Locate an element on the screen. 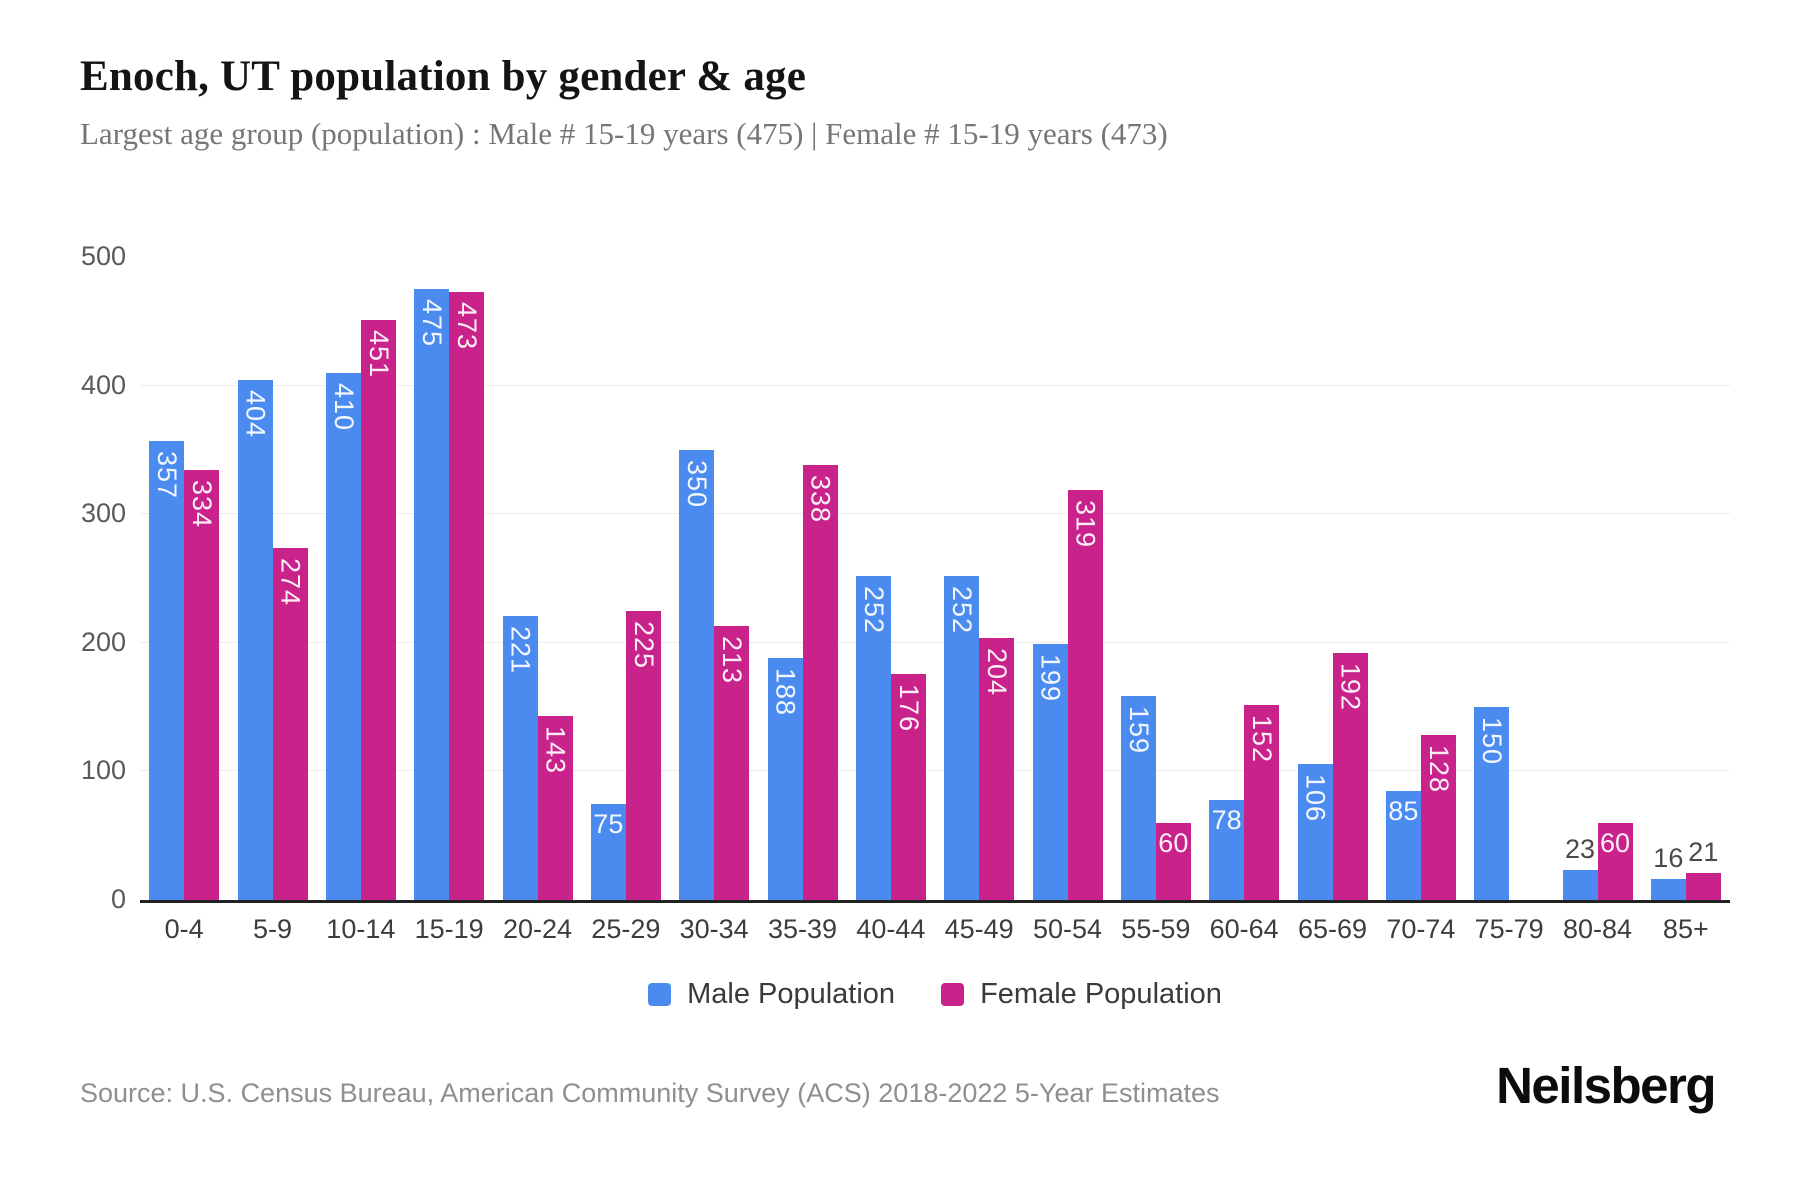 This screenshot has width=1800, height=1200. x-tick-55-59: 55-59 is located at coordinates (1156, 929).